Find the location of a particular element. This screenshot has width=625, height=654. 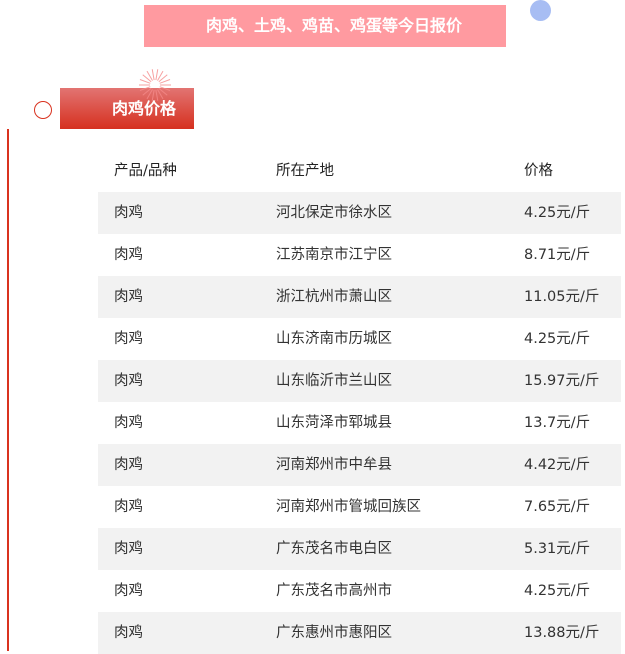

cell-price: 7.65元/斤 is located at coordinates (557, 507).